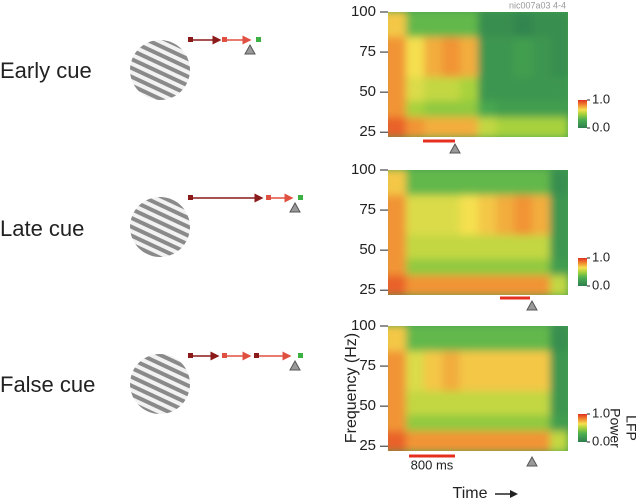 This screenshot has width=640, height=501. Describe the element at coordinates (473, 318) in the screenshot. I see `cue-markers` at that location.